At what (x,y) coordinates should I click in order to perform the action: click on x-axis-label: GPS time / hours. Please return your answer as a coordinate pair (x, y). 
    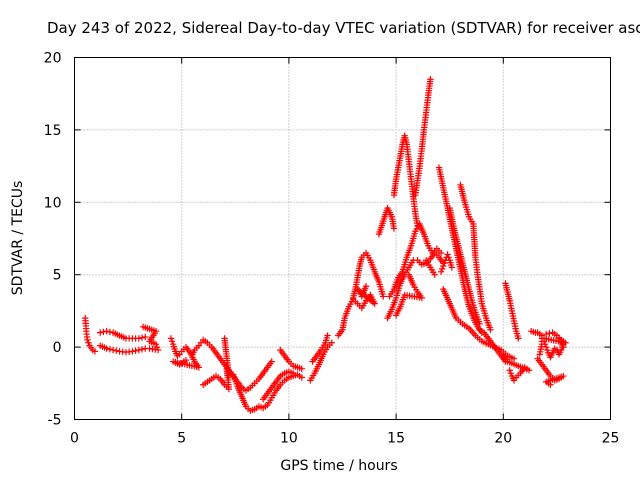
    Looking at the image, I should click on (338, 466).